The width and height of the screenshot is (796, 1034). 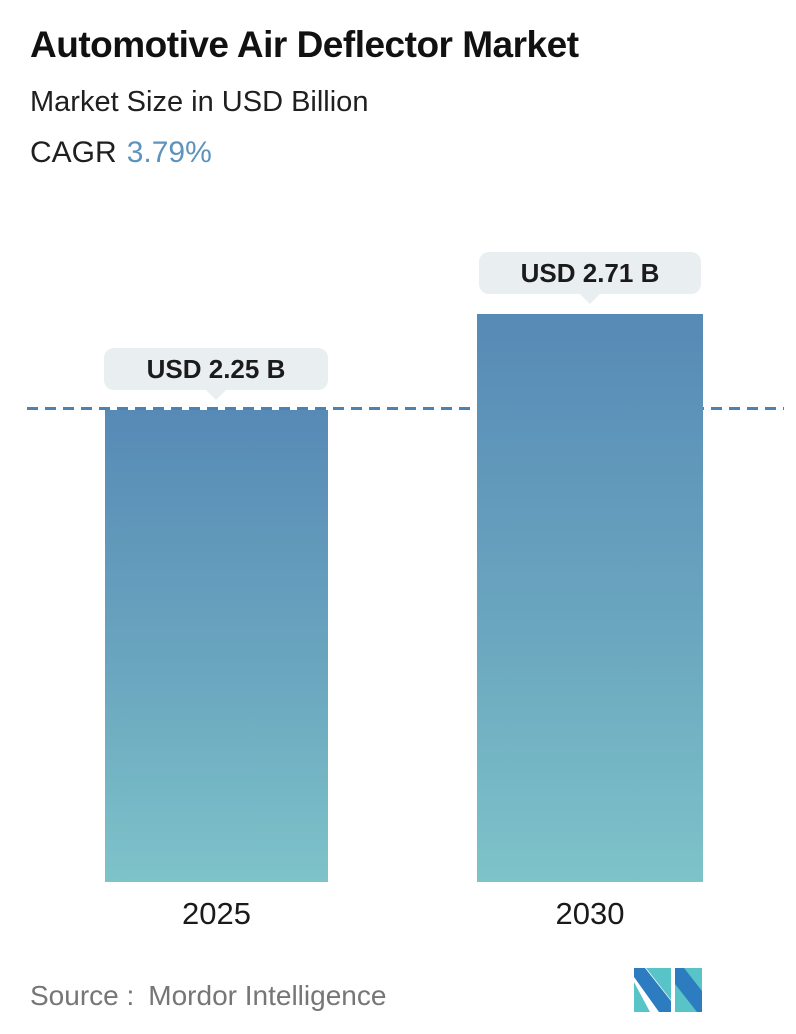 What do you see at coordinates (216, 646) in the screenshot?
I see `bar-2025` at bounding box center [216, 646].